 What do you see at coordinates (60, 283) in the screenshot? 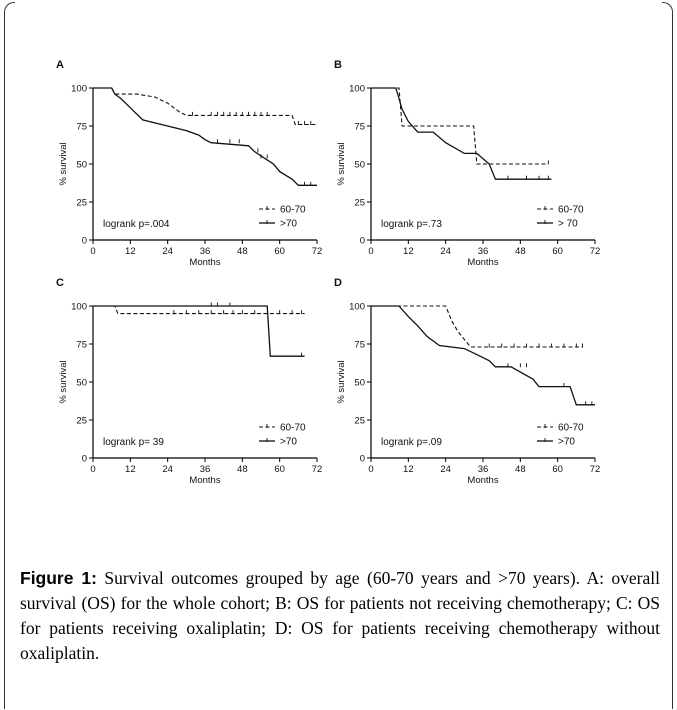
I see `panel-letter: C` at bounding box center [60, 283].